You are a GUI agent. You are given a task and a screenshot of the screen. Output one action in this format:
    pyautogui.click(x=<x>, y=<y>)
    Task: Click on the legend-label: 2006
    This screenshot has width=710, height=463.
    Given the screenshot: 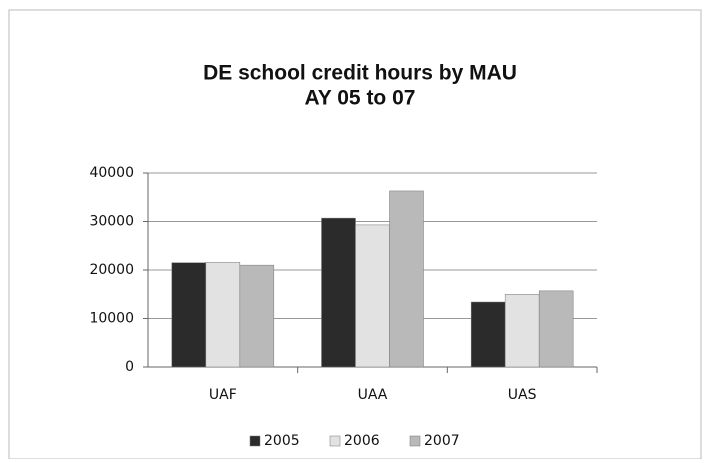 What is the action you would take?
    pyautogui.click(x=362, y=441)
    